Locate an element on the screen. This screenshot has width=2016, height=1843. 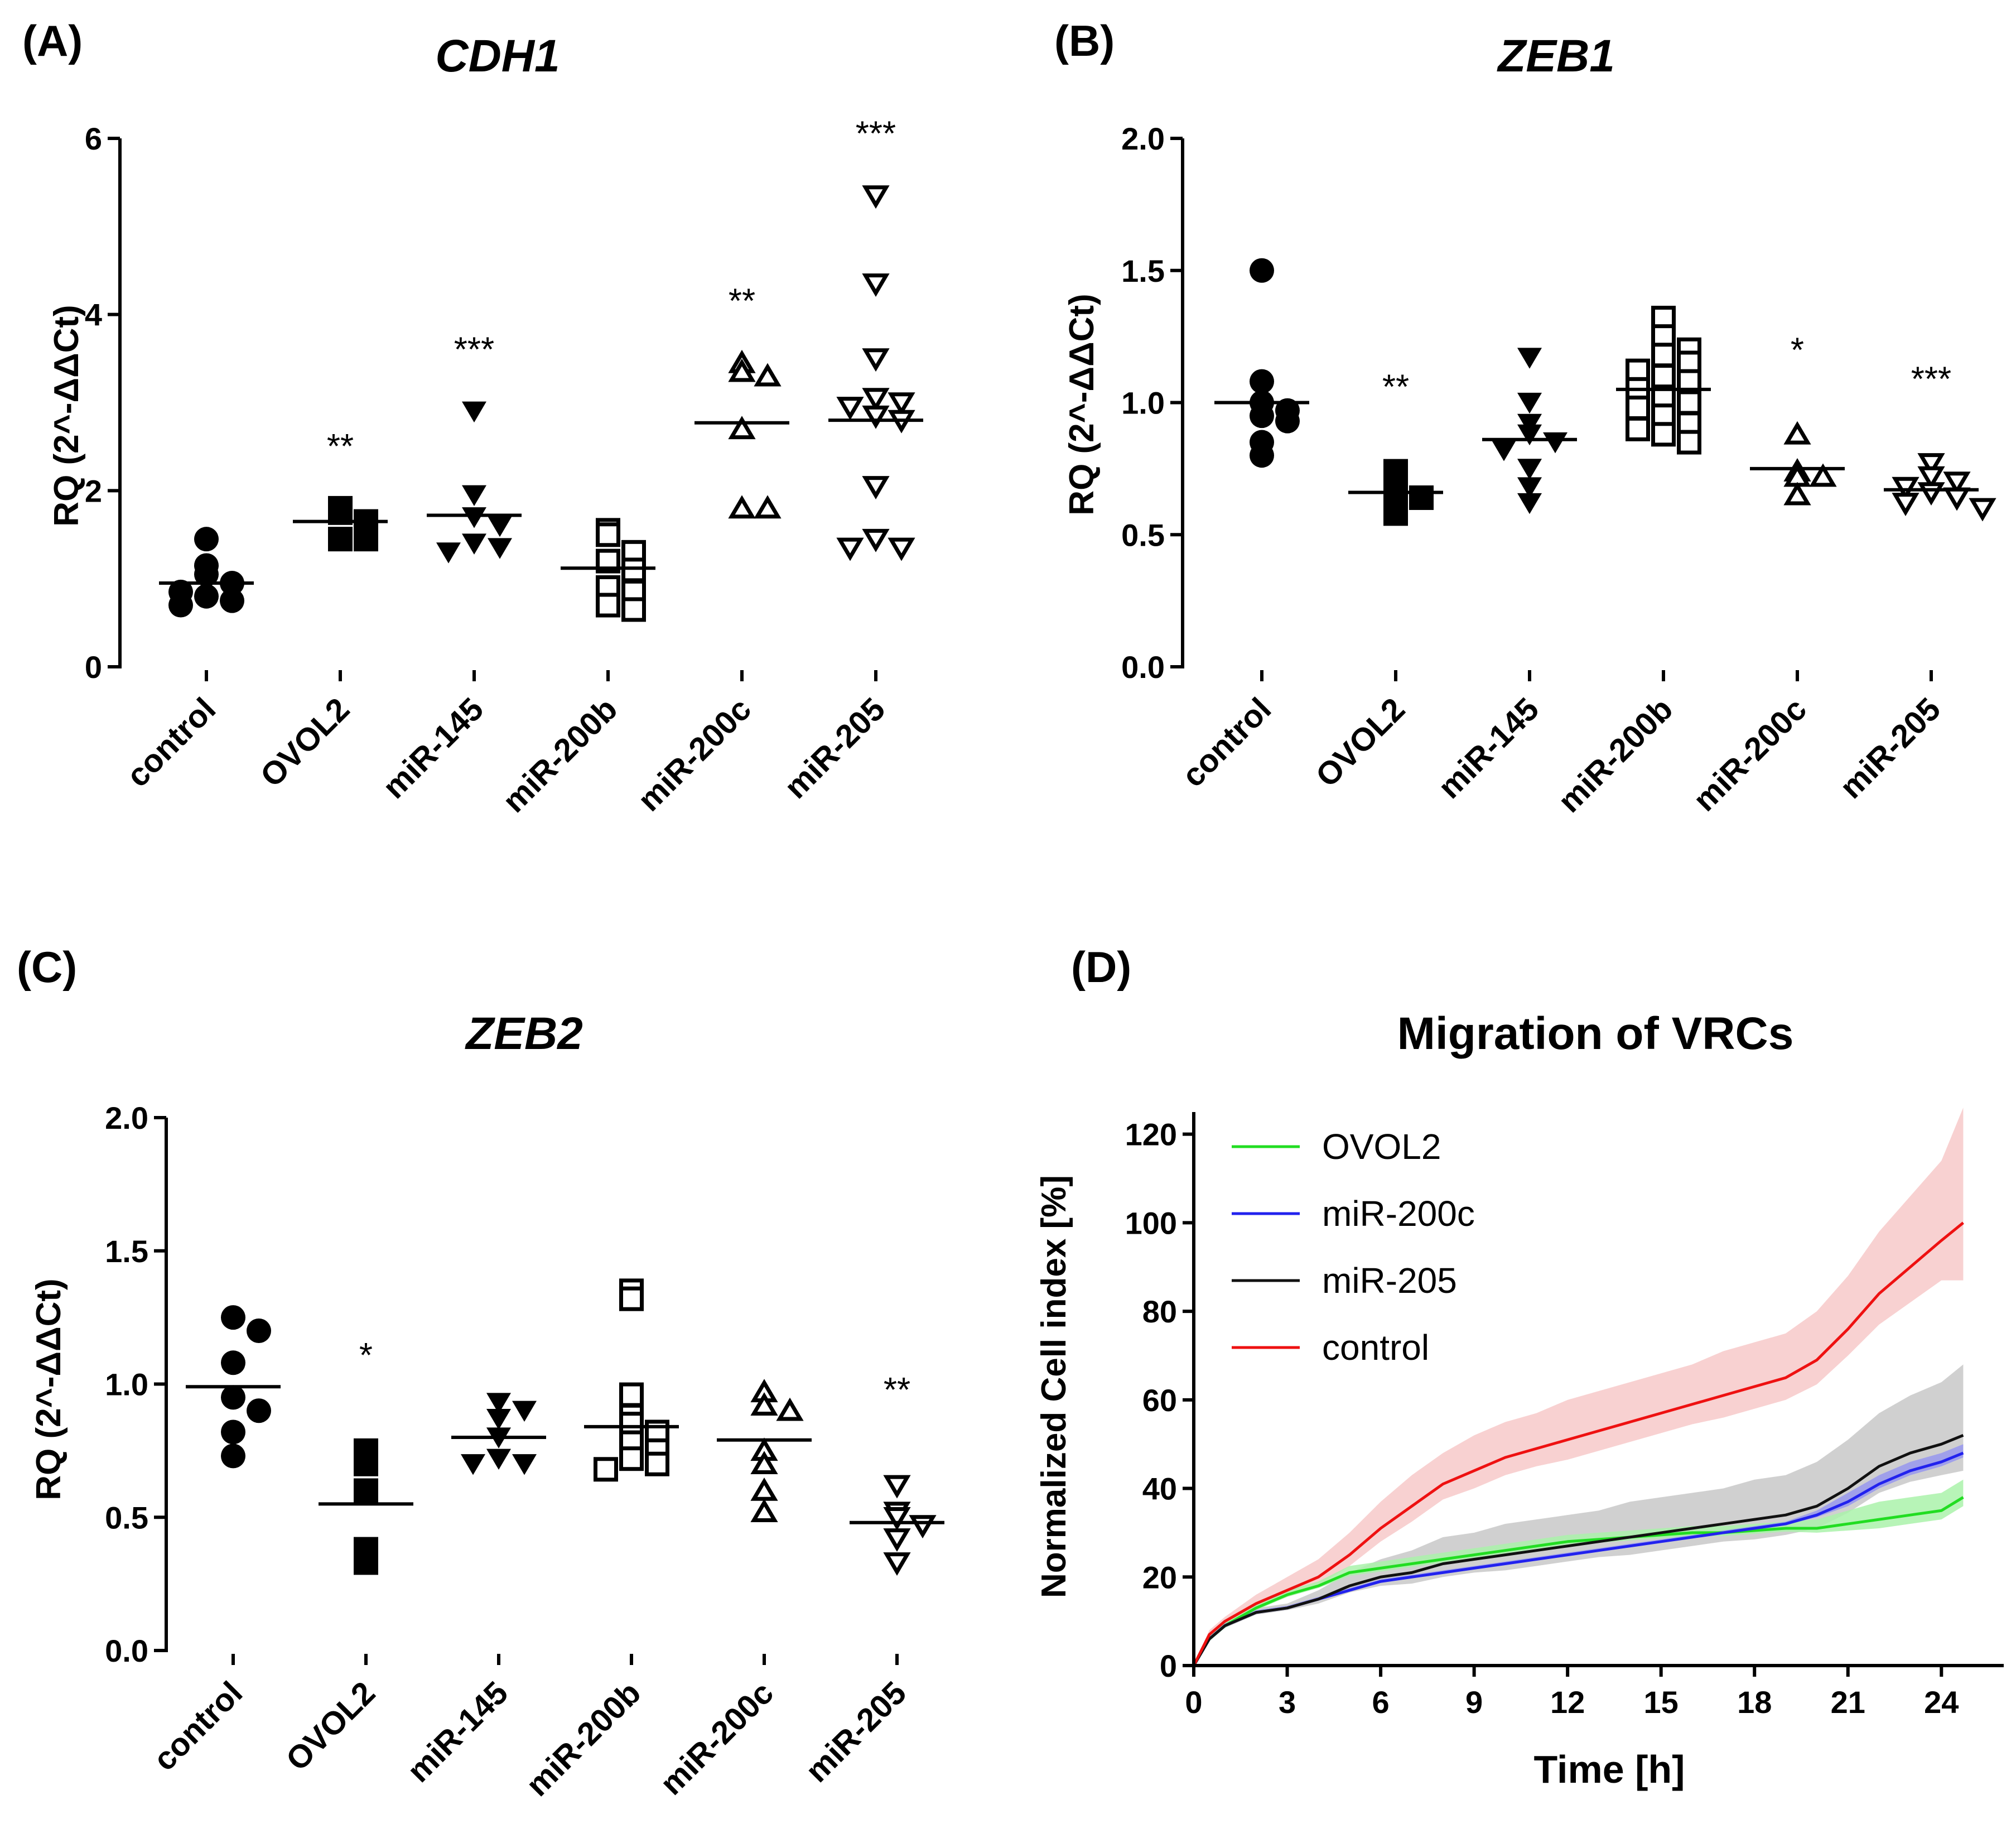
data-points-a: ********** is located at coordinates (541, 368).